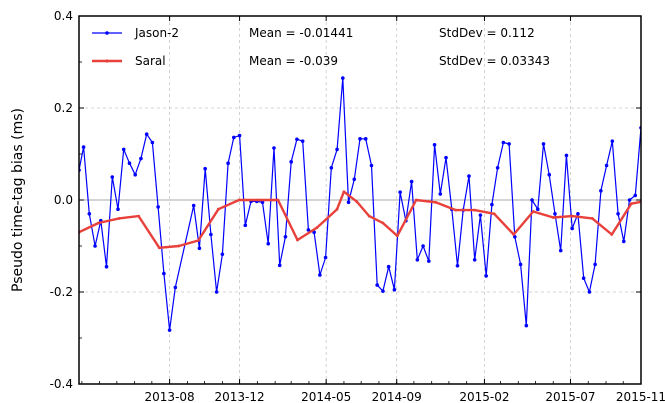  I want to click on legend-stddev-saral: StdDev = 0.03343, so click(494, 61).